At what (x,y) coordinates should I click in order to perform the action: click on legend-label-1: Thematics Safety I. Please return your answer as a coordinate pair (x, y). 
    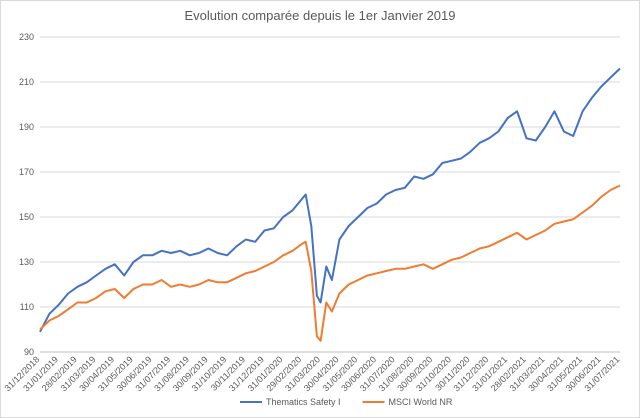
    Looking at the image, I should click on (303, 402).